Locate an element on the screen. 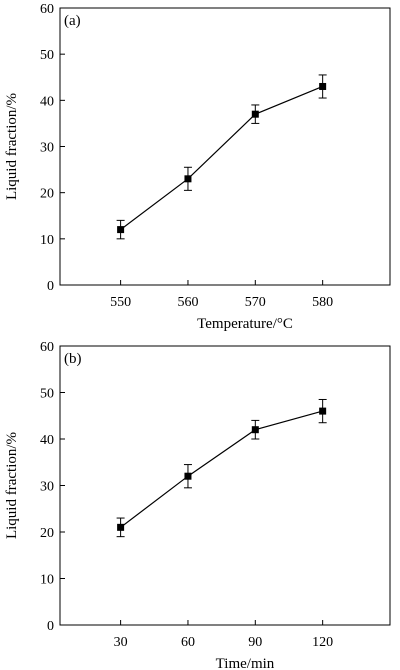 This screenshot has width=400, height=670. x-tick-label: 120 is located at coordinates (322, 642).